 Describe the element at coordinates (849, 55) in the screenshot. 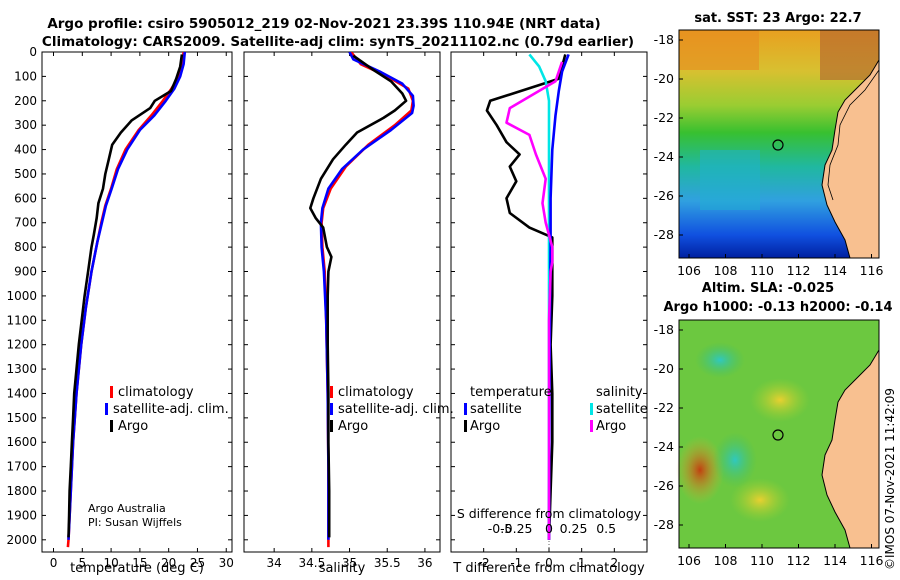

I see `sst-warmest-patch` at that location.